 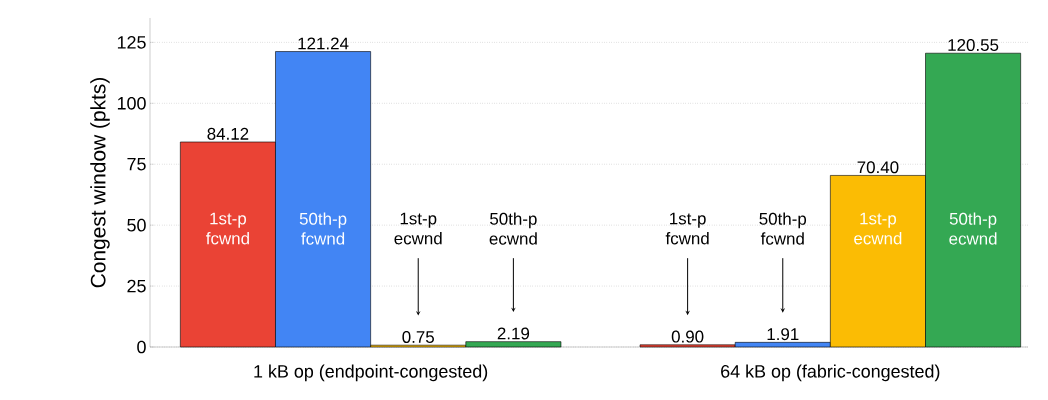 What do you see at coordinates (323, 43) in the screenshot?
I see `data-label: 121.24` at bounding box center [323, 43].